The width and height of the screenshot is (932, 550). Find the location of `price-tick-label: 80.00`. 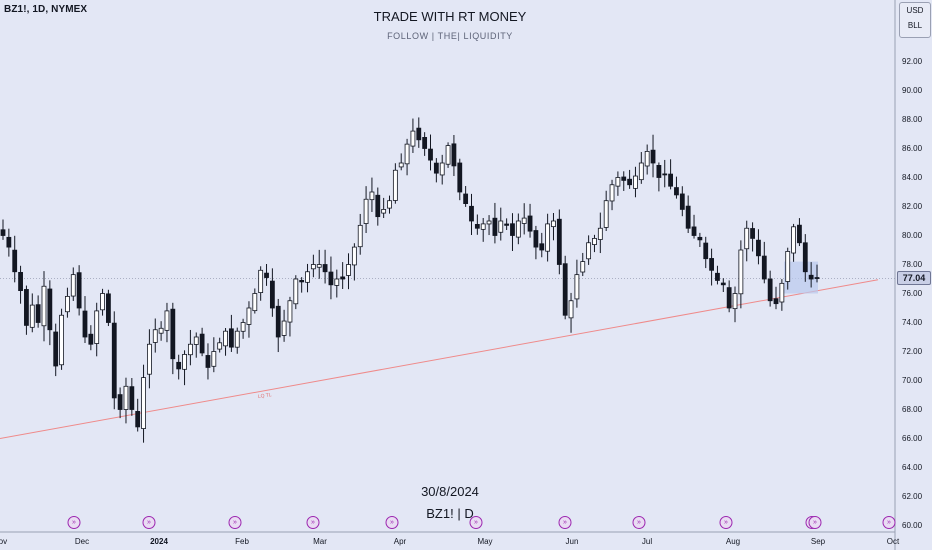

price-tick-label: 80.00 is located at coordinates (912, 235).